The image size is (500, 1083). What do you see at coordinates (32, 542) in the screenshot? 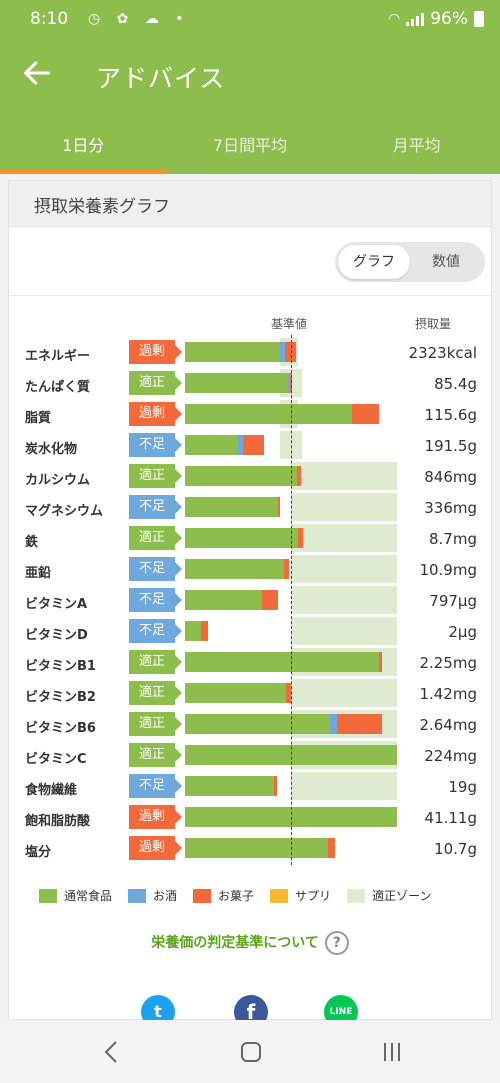
I see `nutrient-name: 鉄` at bounding box center [32, 542].